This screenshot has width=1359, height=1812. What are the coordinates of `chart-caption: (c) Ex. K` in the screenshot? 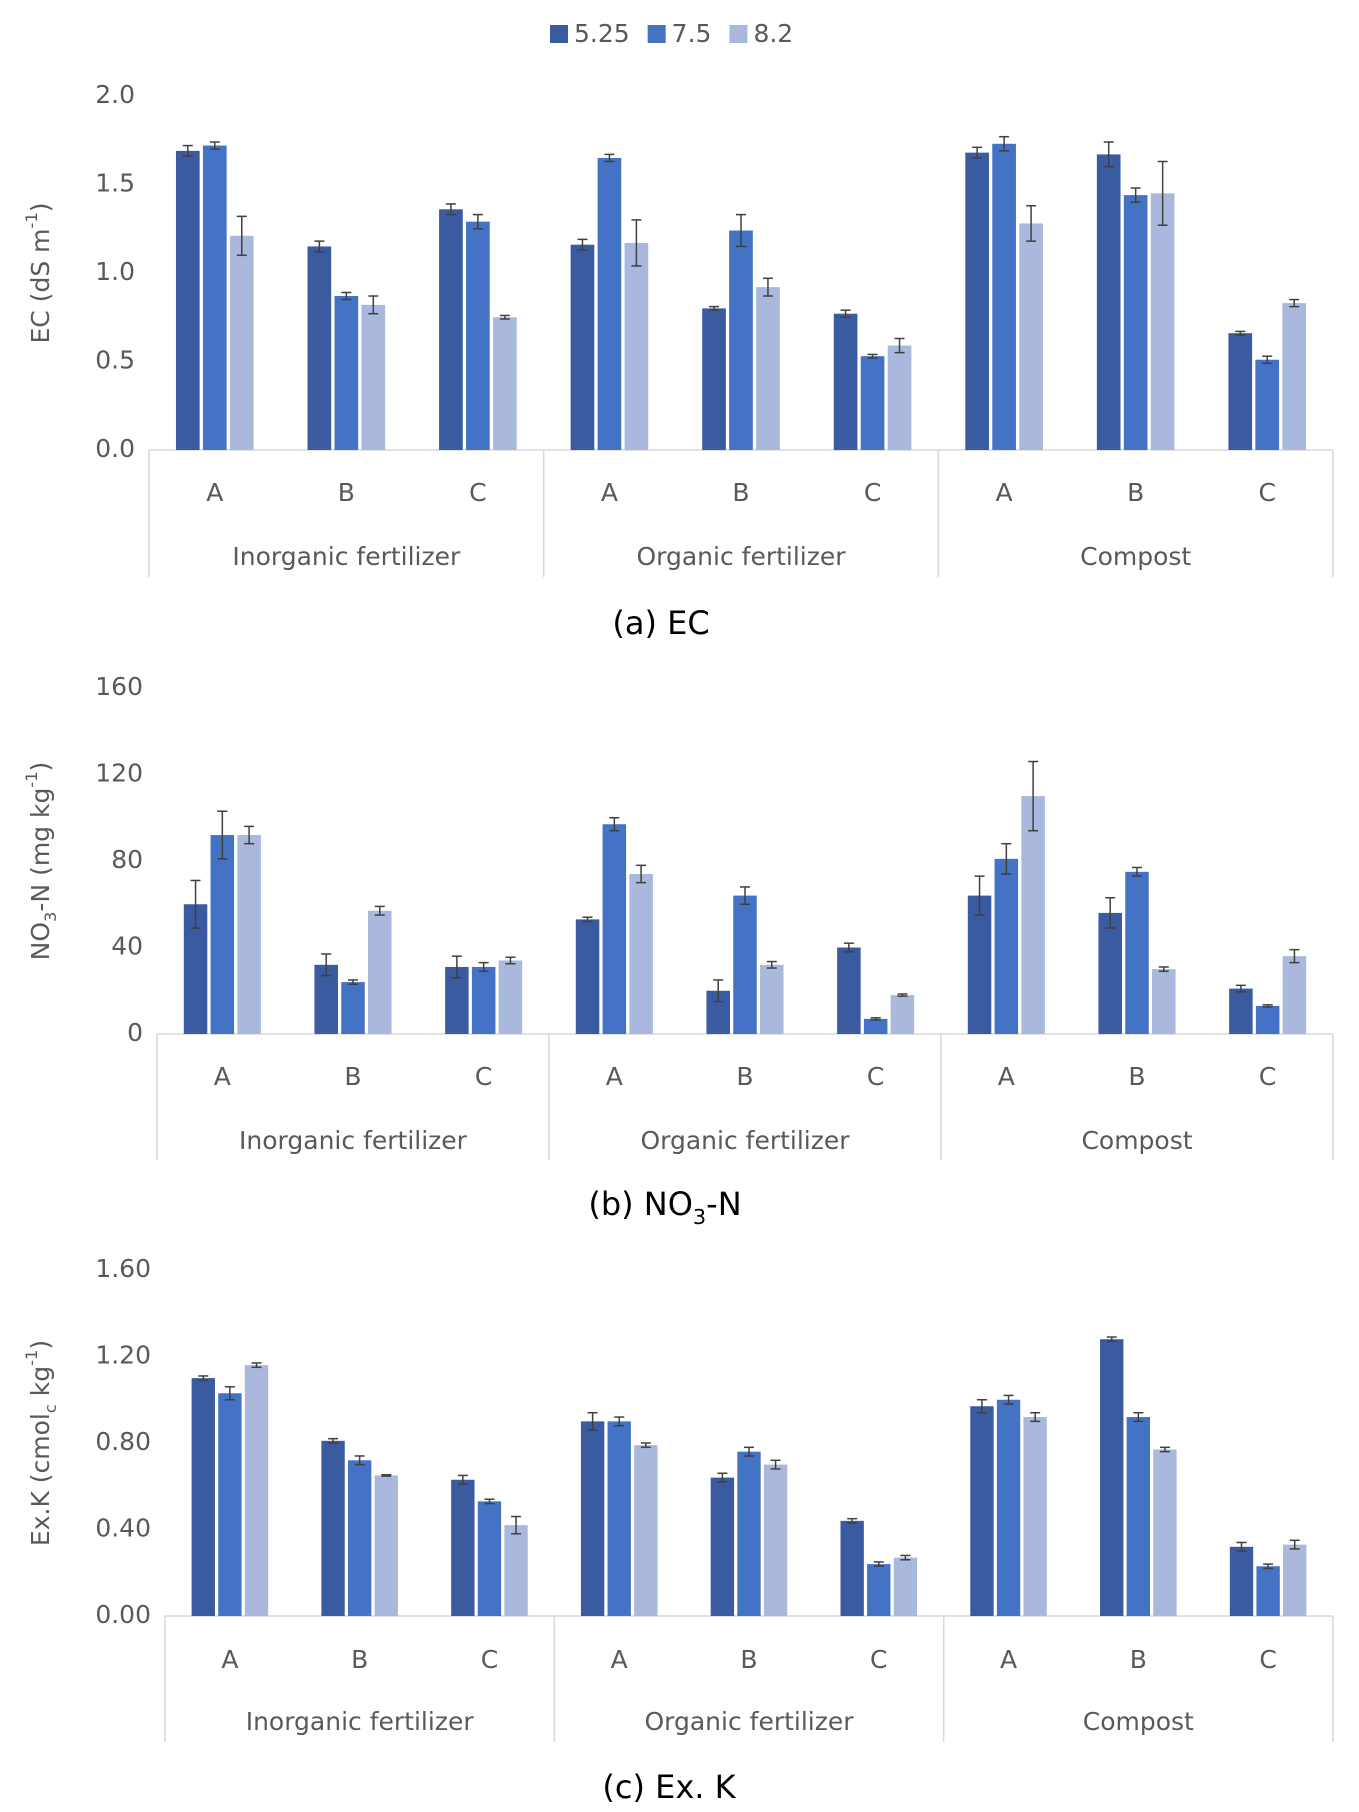 It's located at (669, 1787).